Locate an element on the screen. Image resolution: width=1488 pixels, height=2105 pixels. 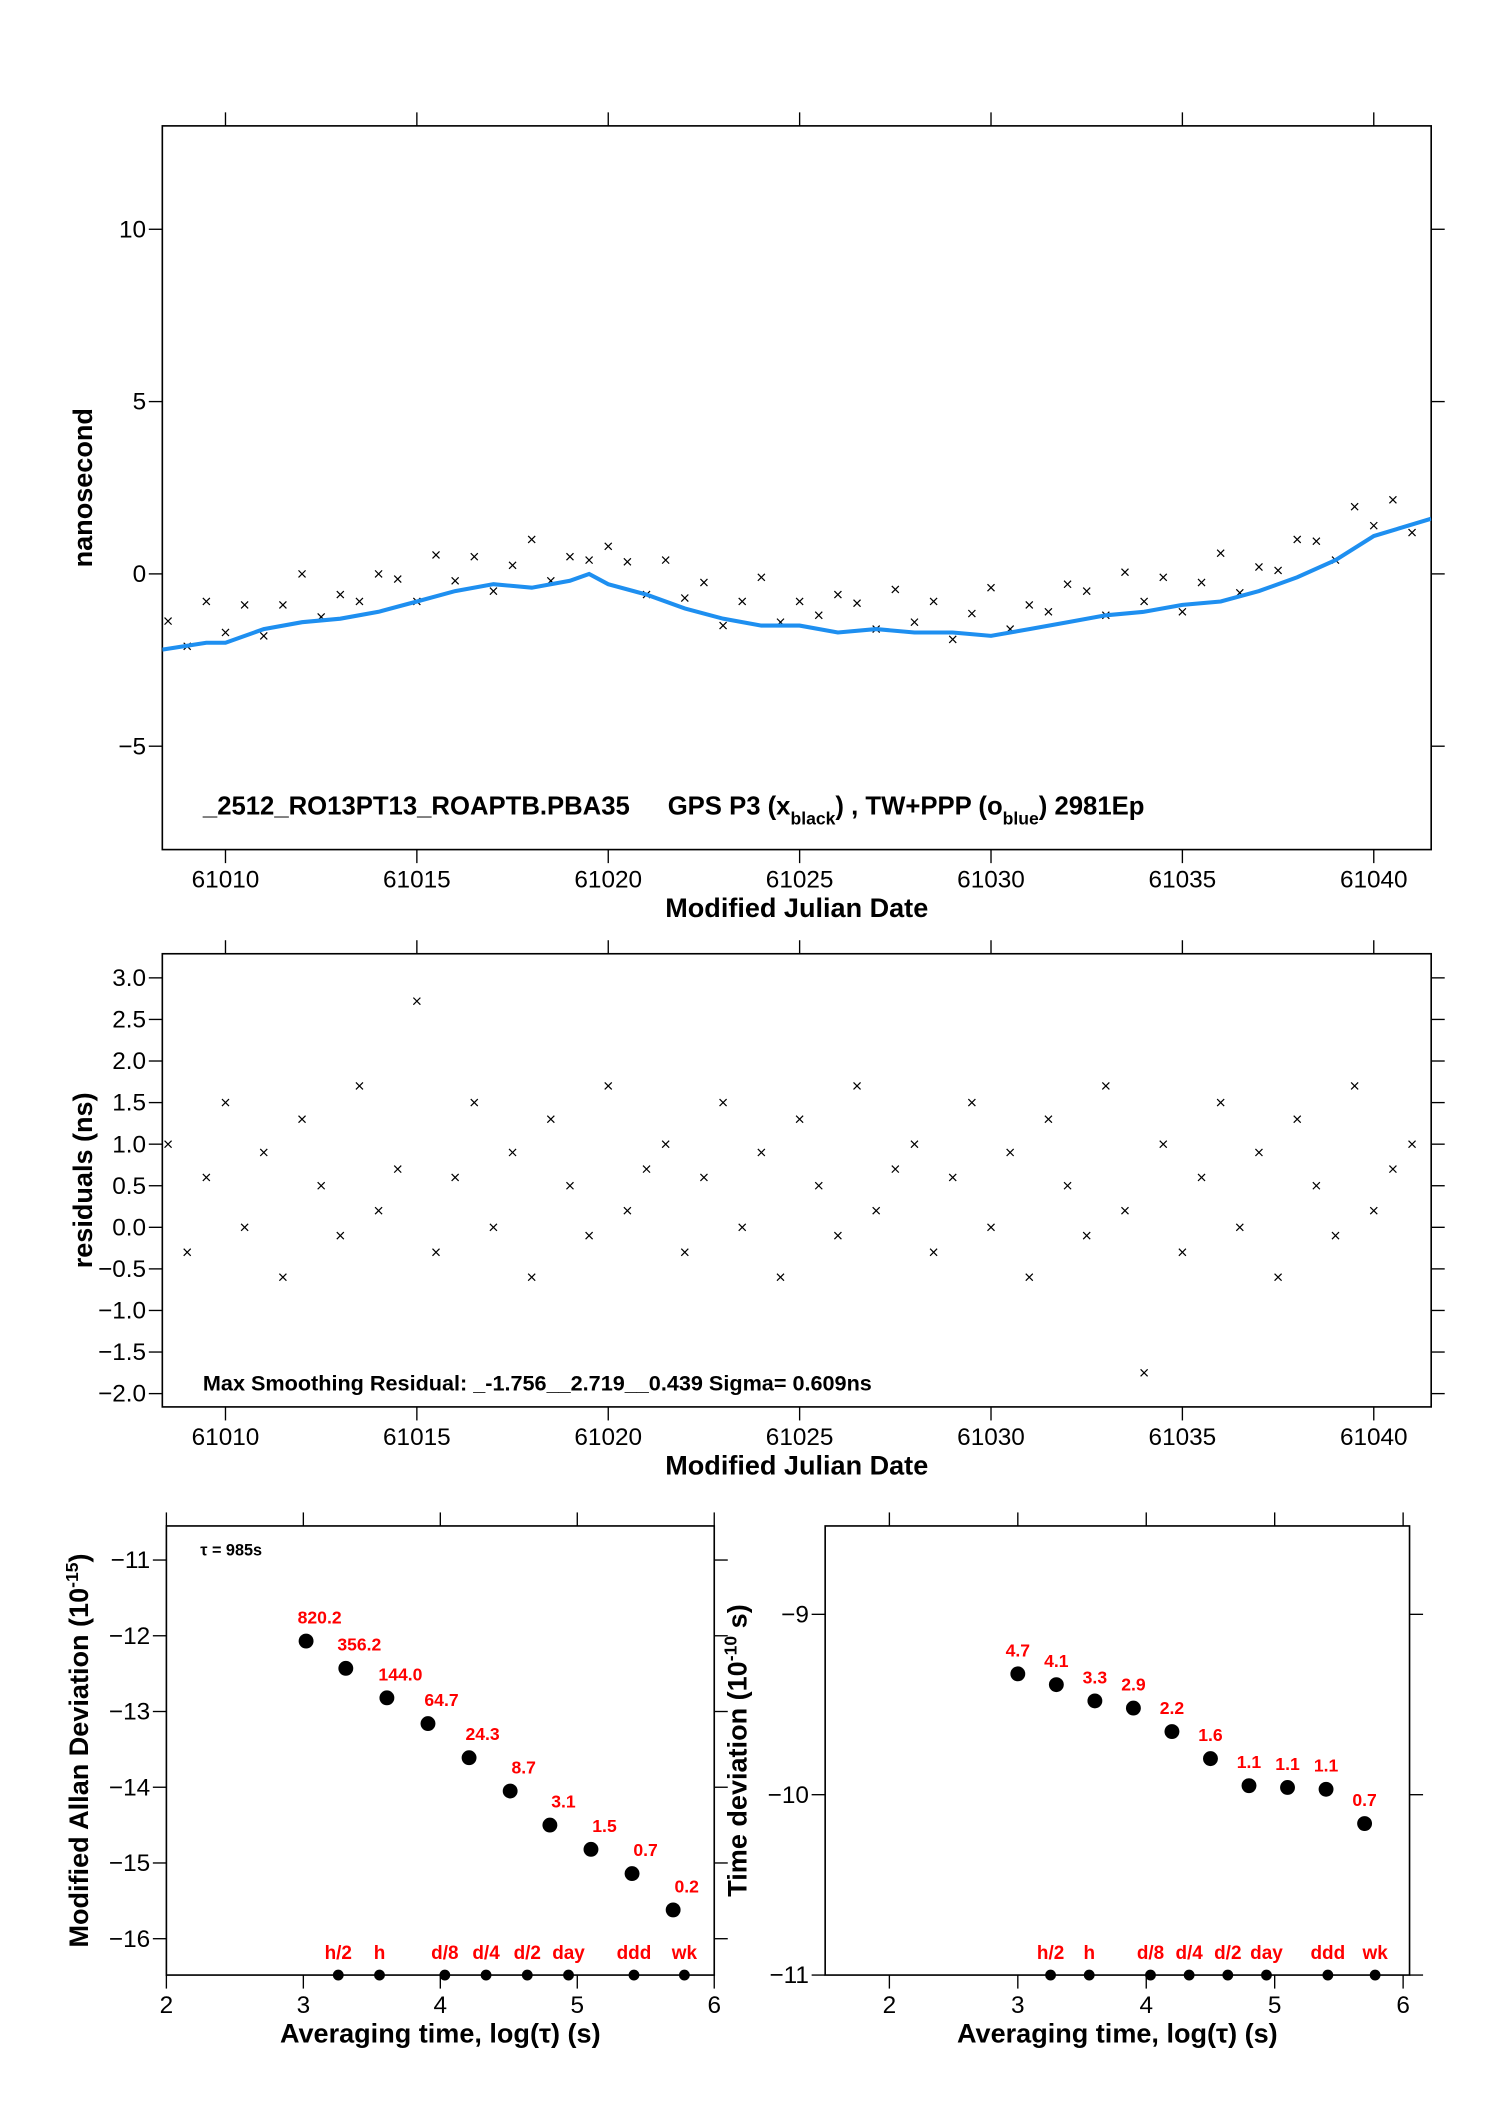
time-marker-label: h/2 is located at coordinates (1050, 1953).